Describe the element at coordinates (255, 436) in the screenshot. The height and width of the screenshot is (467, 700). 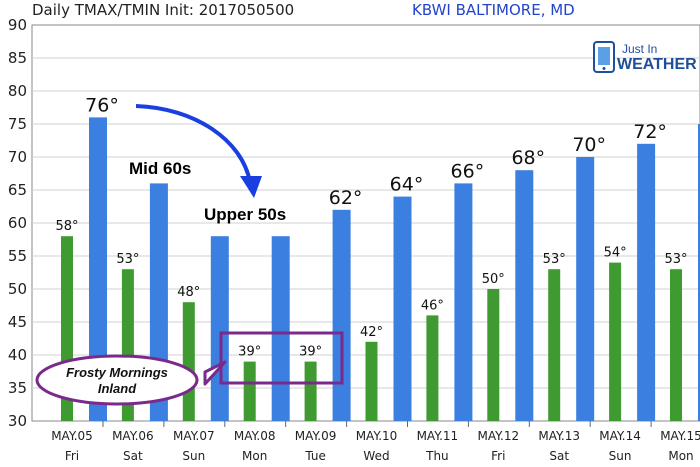
I see `x-date-label: MAY.08` at that location.